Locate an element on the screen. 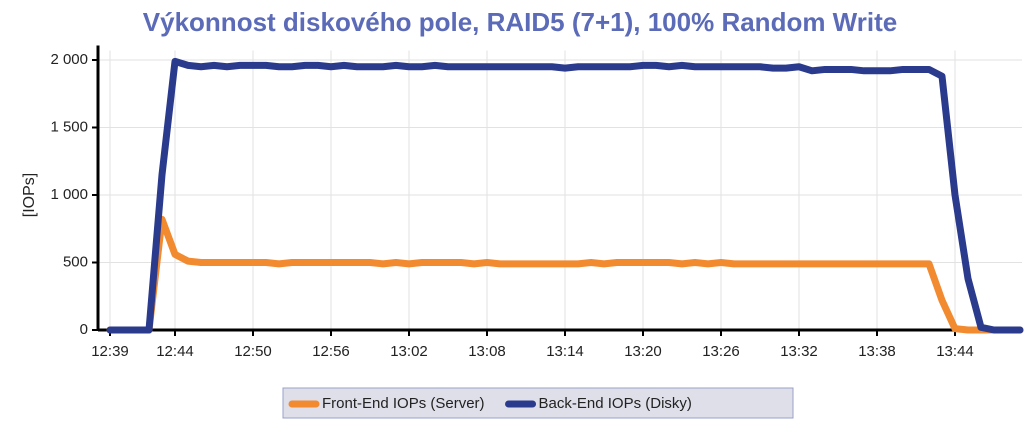  y-tick-label: 0 is located at coordinates (84, 329).